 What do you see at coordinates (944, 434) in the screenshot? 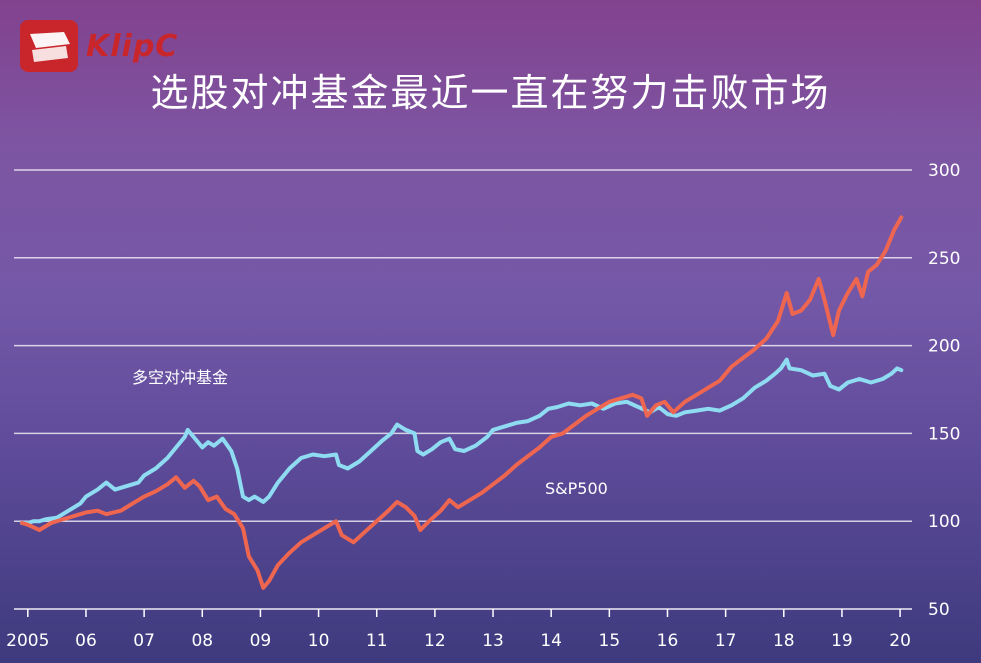
I see `y-tick-label: 150` at bounding box center [944, 434].